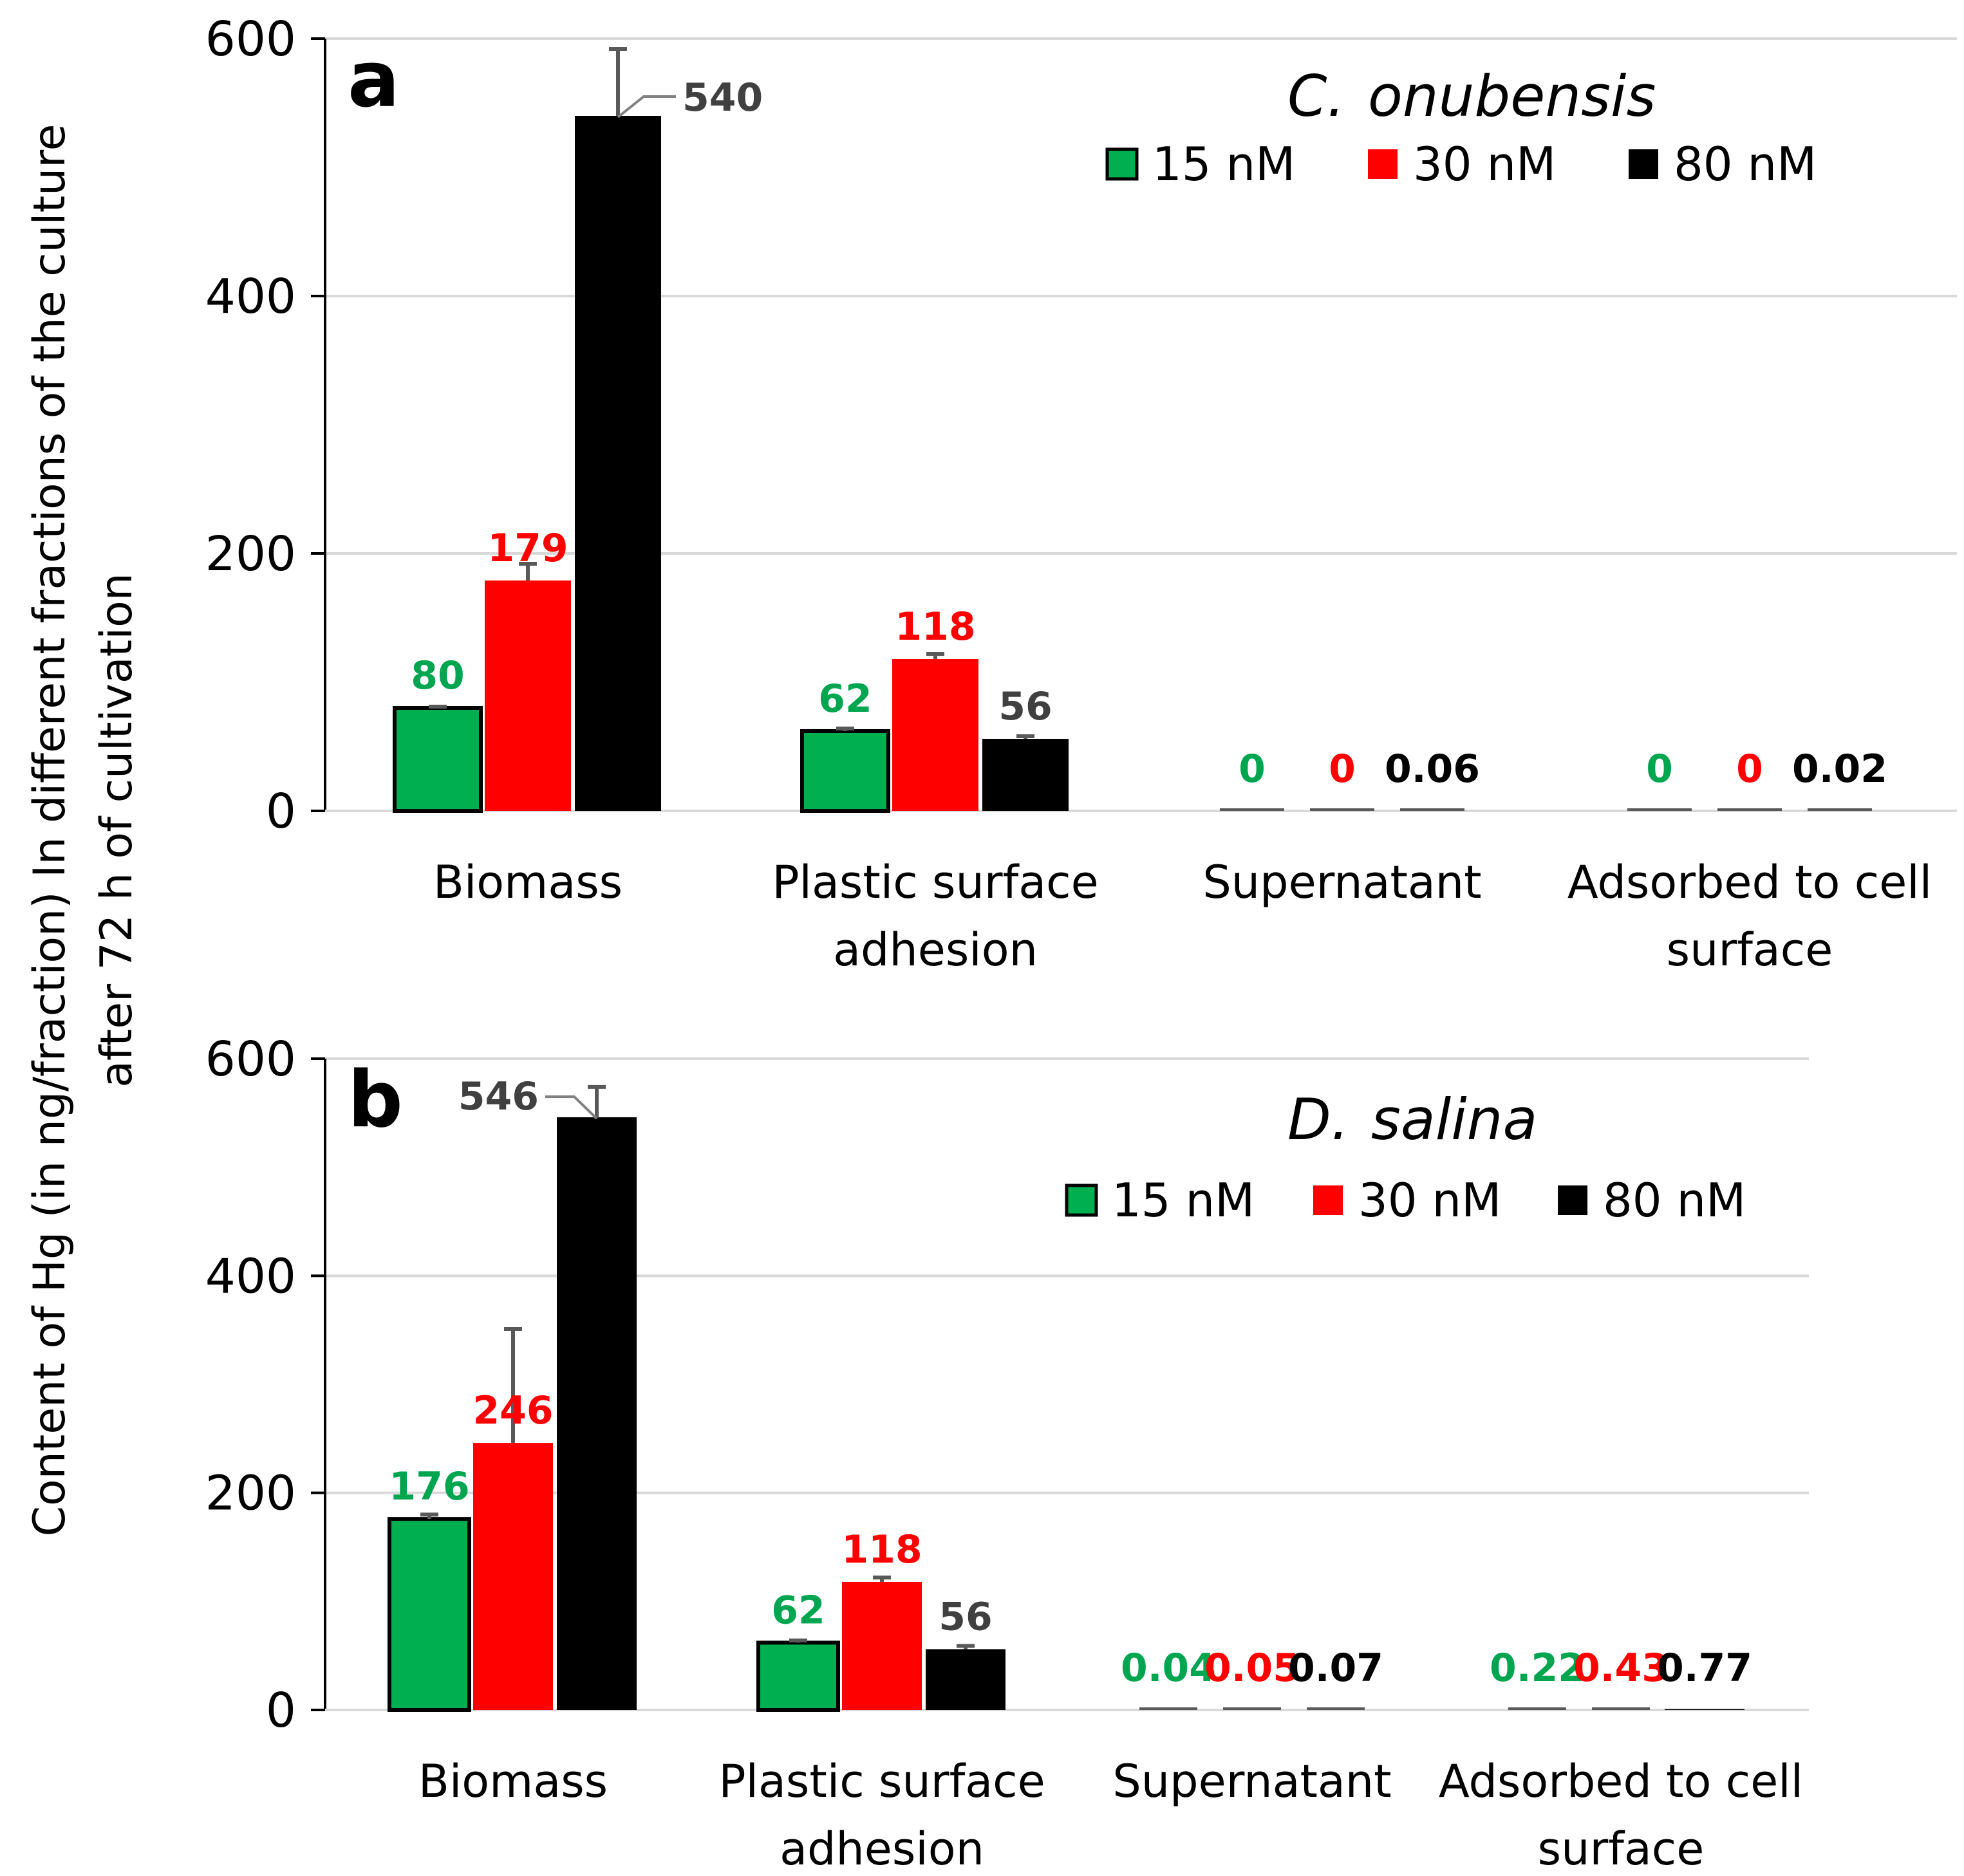 The height and width of the screenshot is (1876, 1964). What do you see at coordinates (1252, 1668) in the screenshot?
I see `data-label: 0.05` at bounding box center [1252, 1668].